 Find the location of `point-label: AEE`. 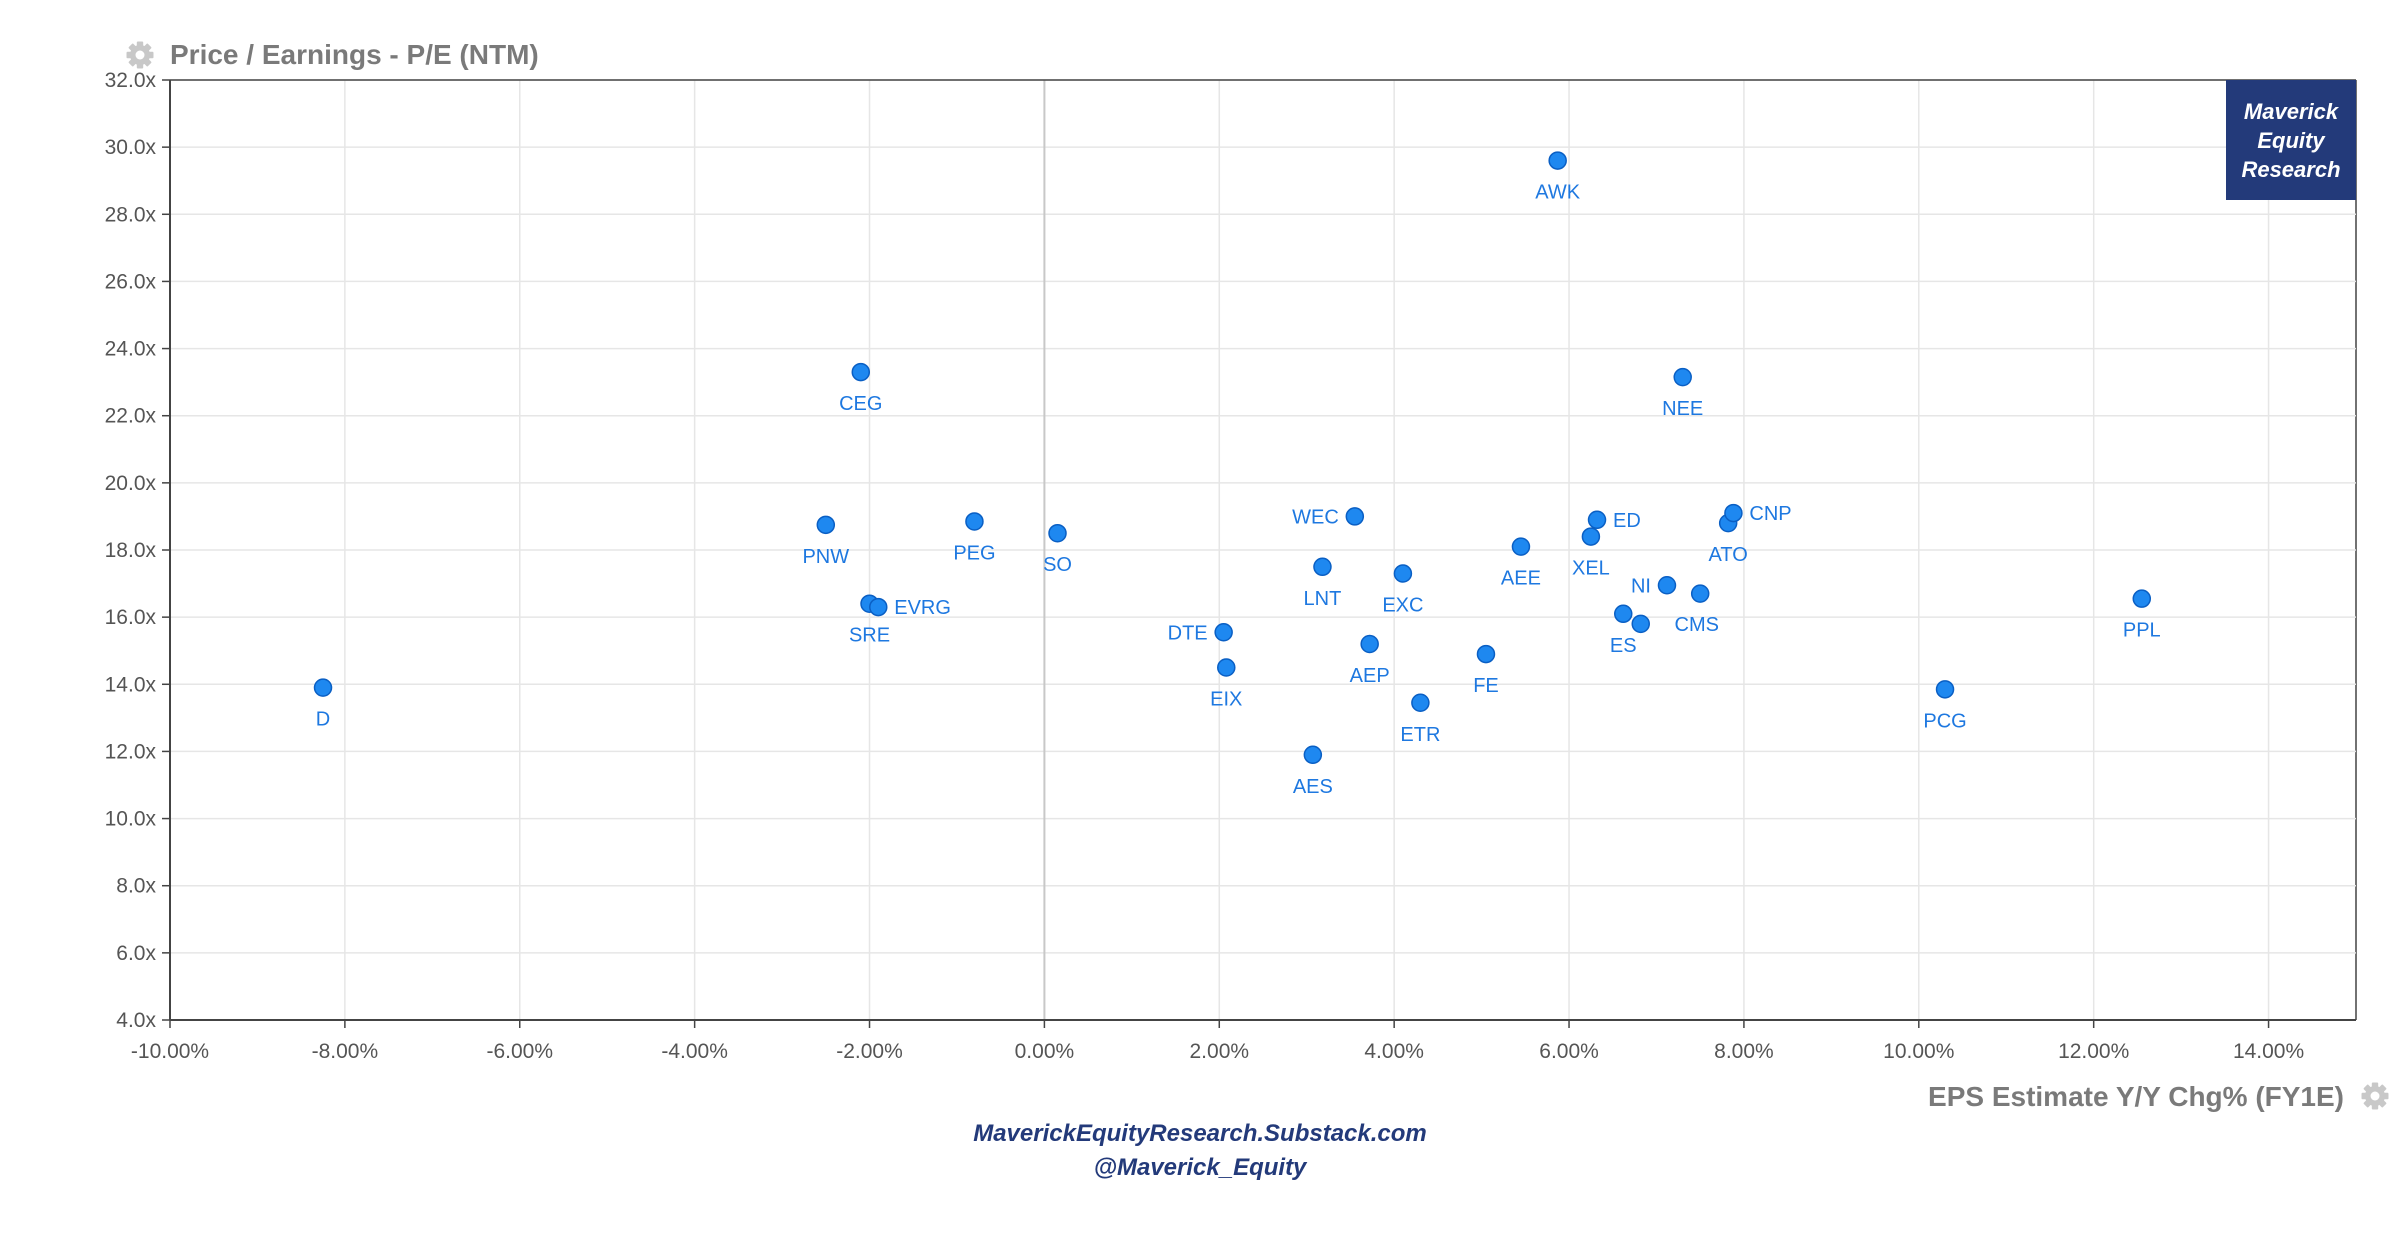

point-label: AEE is located at coordinates (1521, 579).